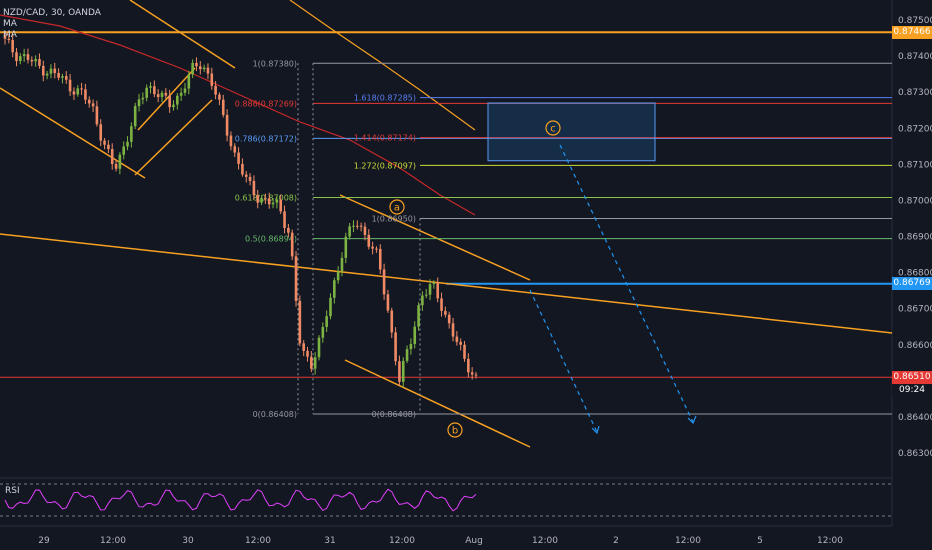  I want to click on ma-indicator-1: MA, so click(10, 24).